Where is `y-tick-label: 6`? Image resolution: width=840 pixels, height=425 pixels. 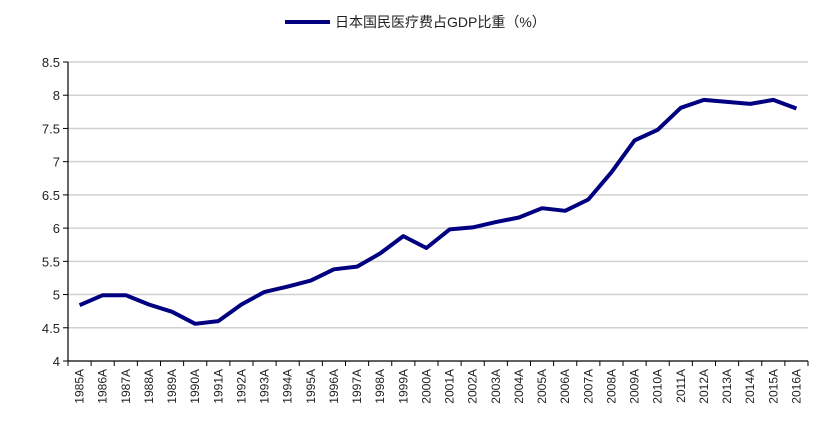 y-tick-label: 6 is located at coordinates (56, 228).